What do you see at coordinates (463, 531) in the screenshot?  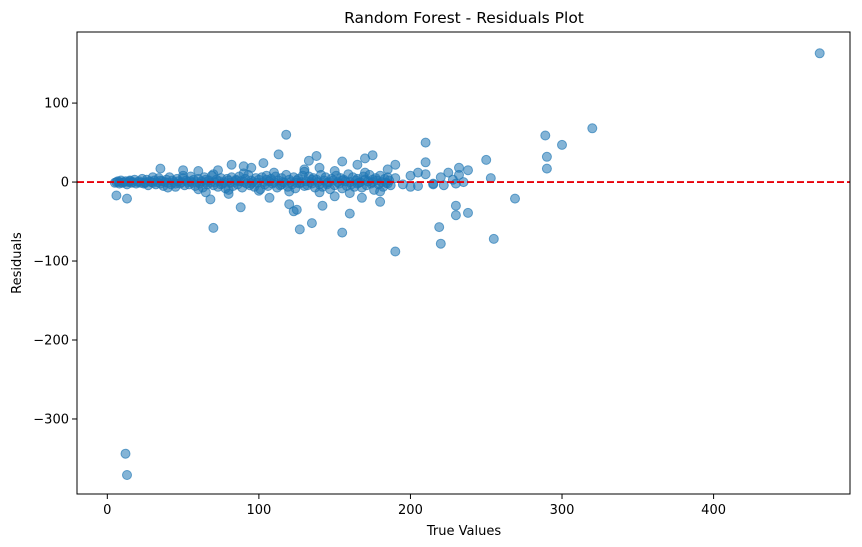 I see `x-axis-label: True Values` at bounding box center [463, 531].